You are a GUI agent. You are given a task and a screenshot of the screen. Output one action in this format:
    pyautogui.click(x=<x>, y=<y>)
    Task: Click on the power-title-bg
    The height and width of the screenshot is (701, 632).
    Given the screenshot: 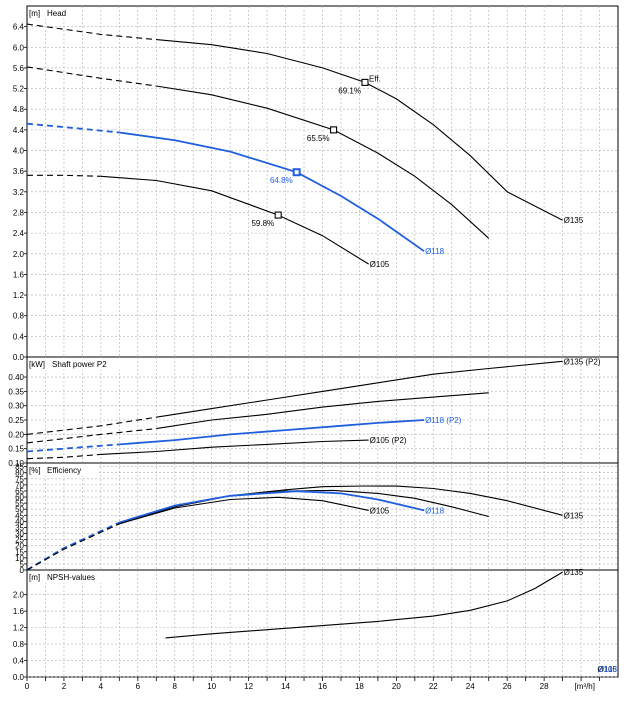 What is the action you would take?
    pyautogui.click(x=87, y=364)
    